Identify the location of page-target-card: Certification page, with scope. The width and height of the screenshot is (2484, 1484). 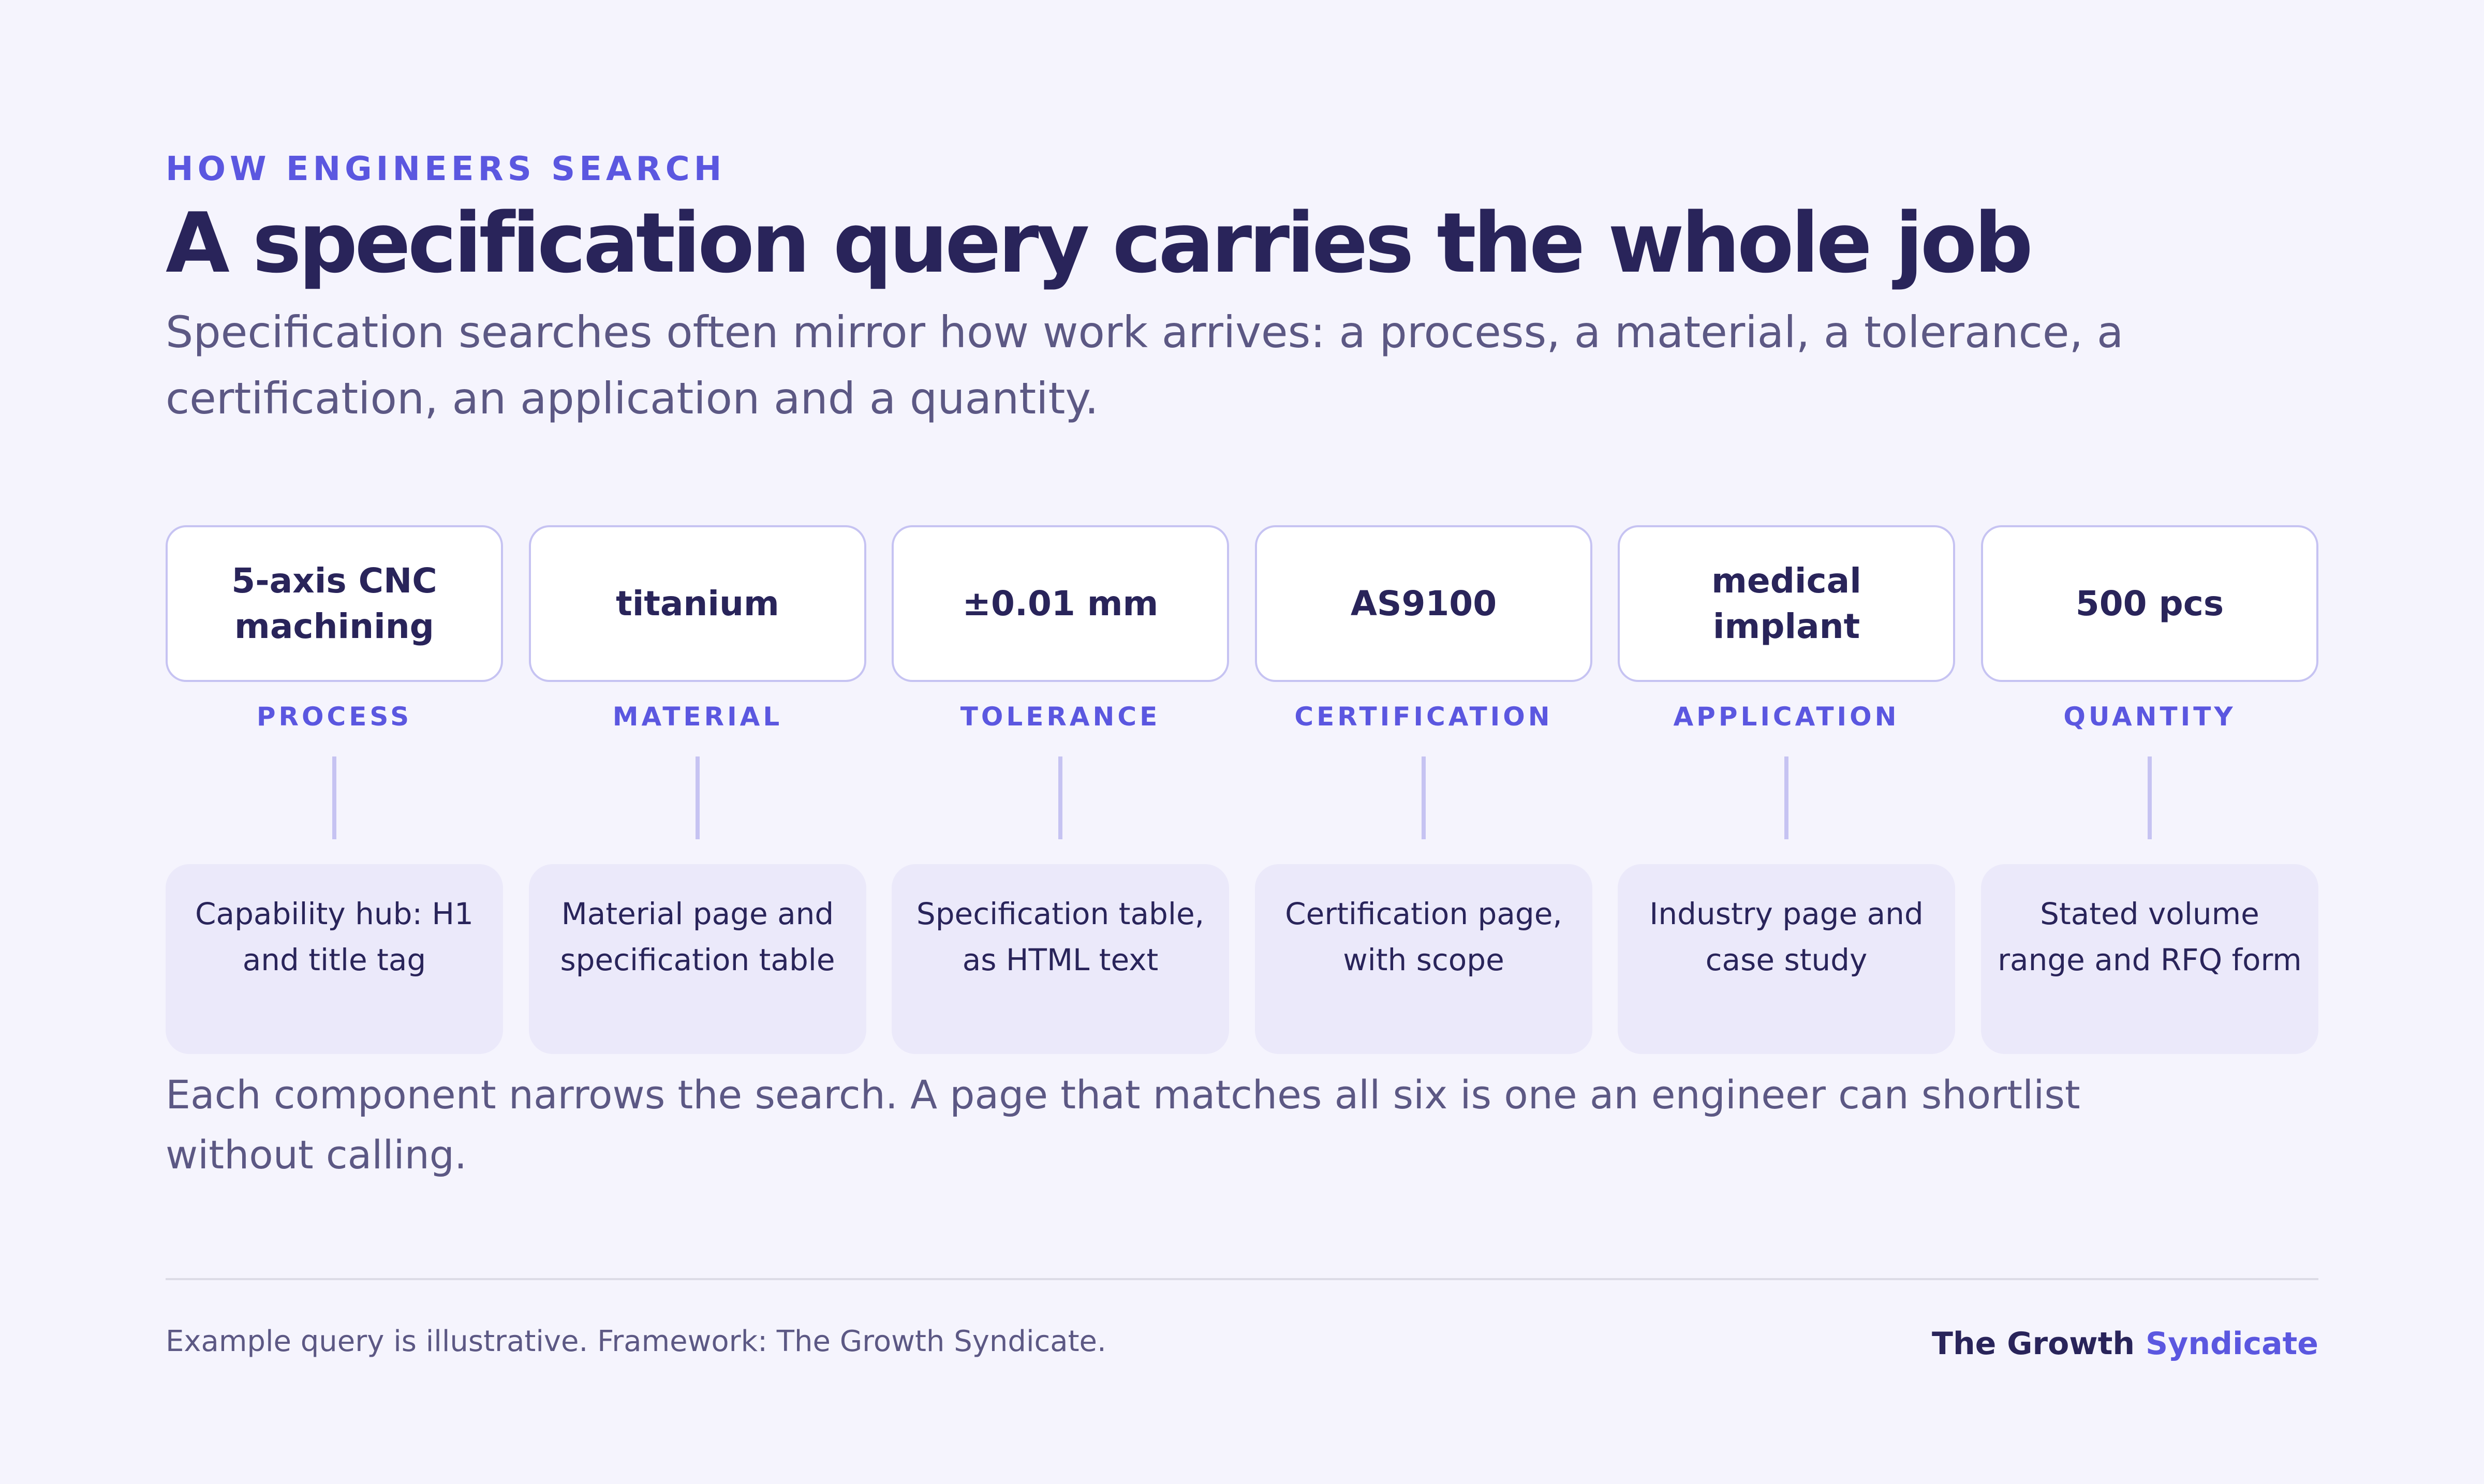
(1423, 959).